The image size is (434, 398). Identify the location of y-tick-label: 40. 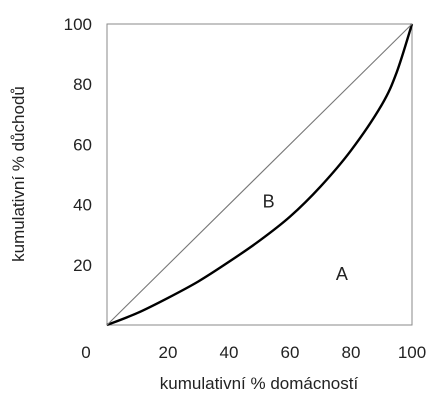
(82, 205).